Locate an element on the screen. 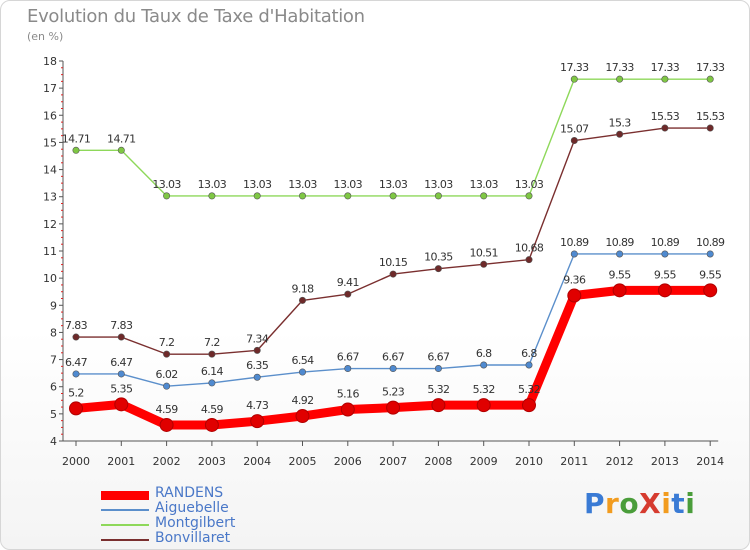 The image size is (750, 550). y-tick-label: 12 is located at coordinates (50, 224).